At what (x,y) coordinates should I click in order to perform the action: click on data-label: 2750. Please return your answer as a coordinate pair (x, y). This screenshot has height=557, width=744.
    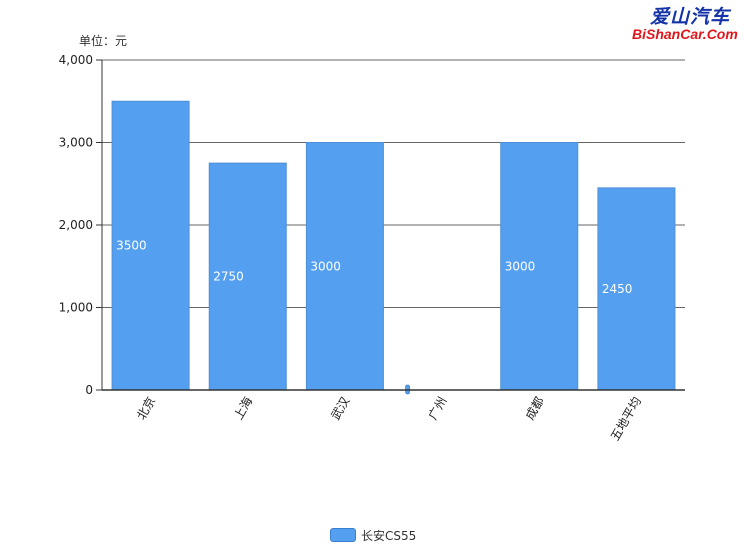
    Looking at the image, I should click on (228, 277).